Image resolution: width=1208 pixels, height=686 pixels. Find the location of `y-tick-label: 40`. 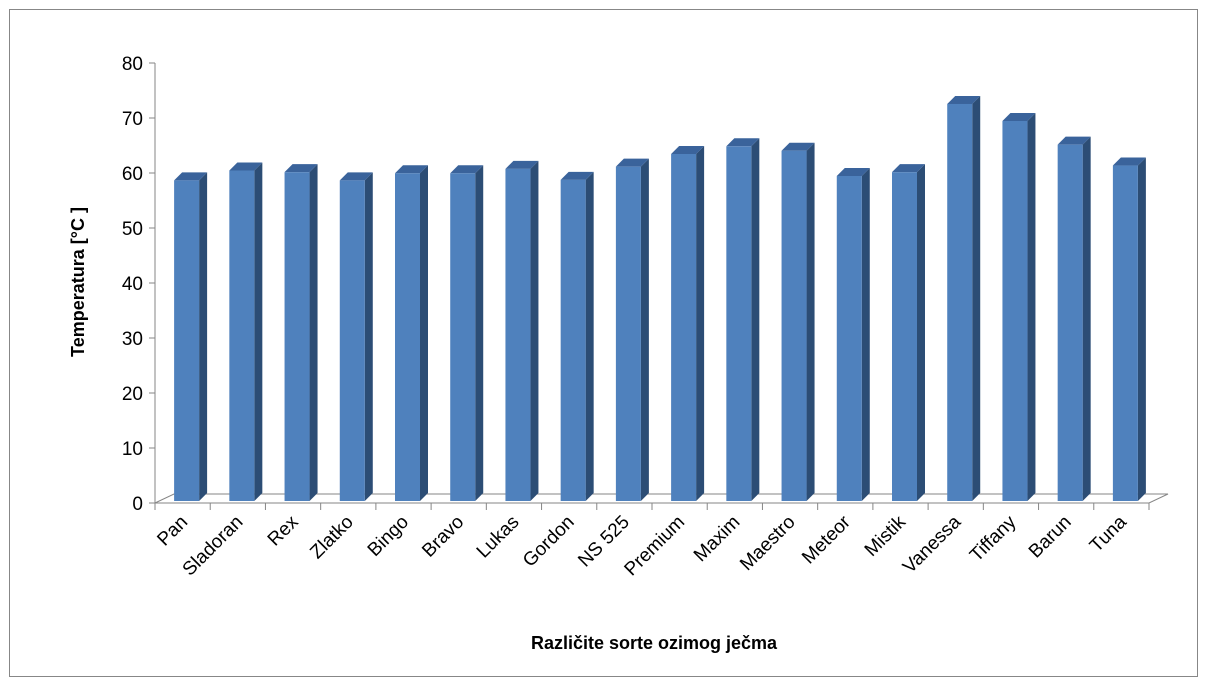

y-tick-label: 40 is located at coordinates (132, 284).